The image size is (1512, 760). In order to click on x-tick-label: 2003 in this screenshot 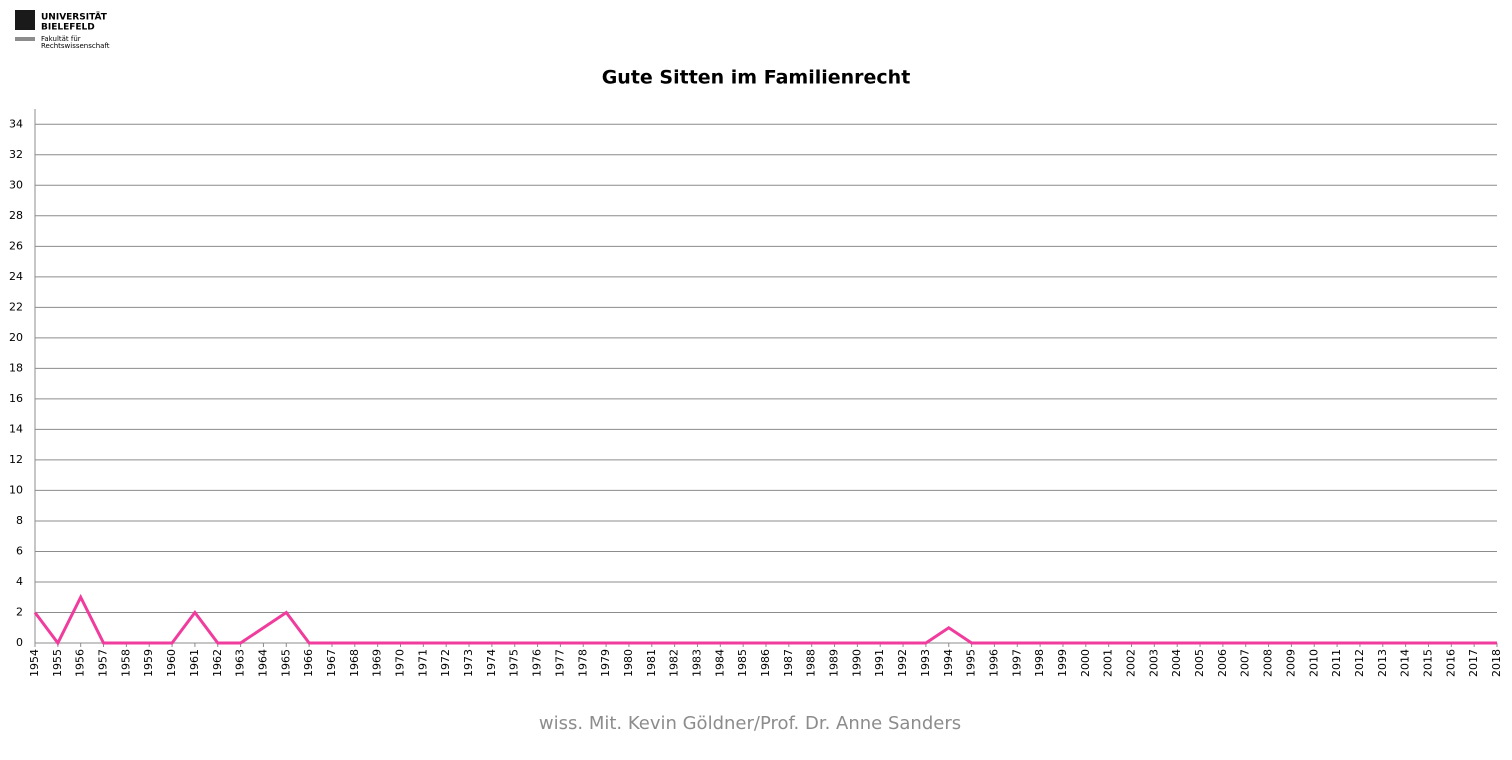, I will do `click(1153, 663)`.